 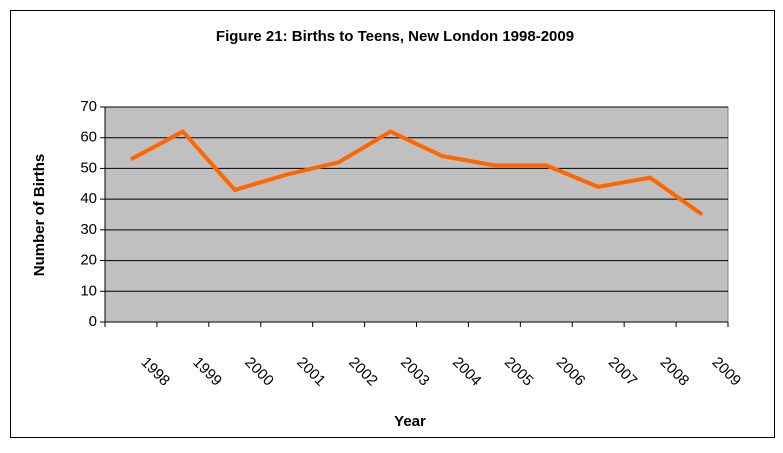 I want to click on y-tick-label: 0, so click(x=93, y=321).